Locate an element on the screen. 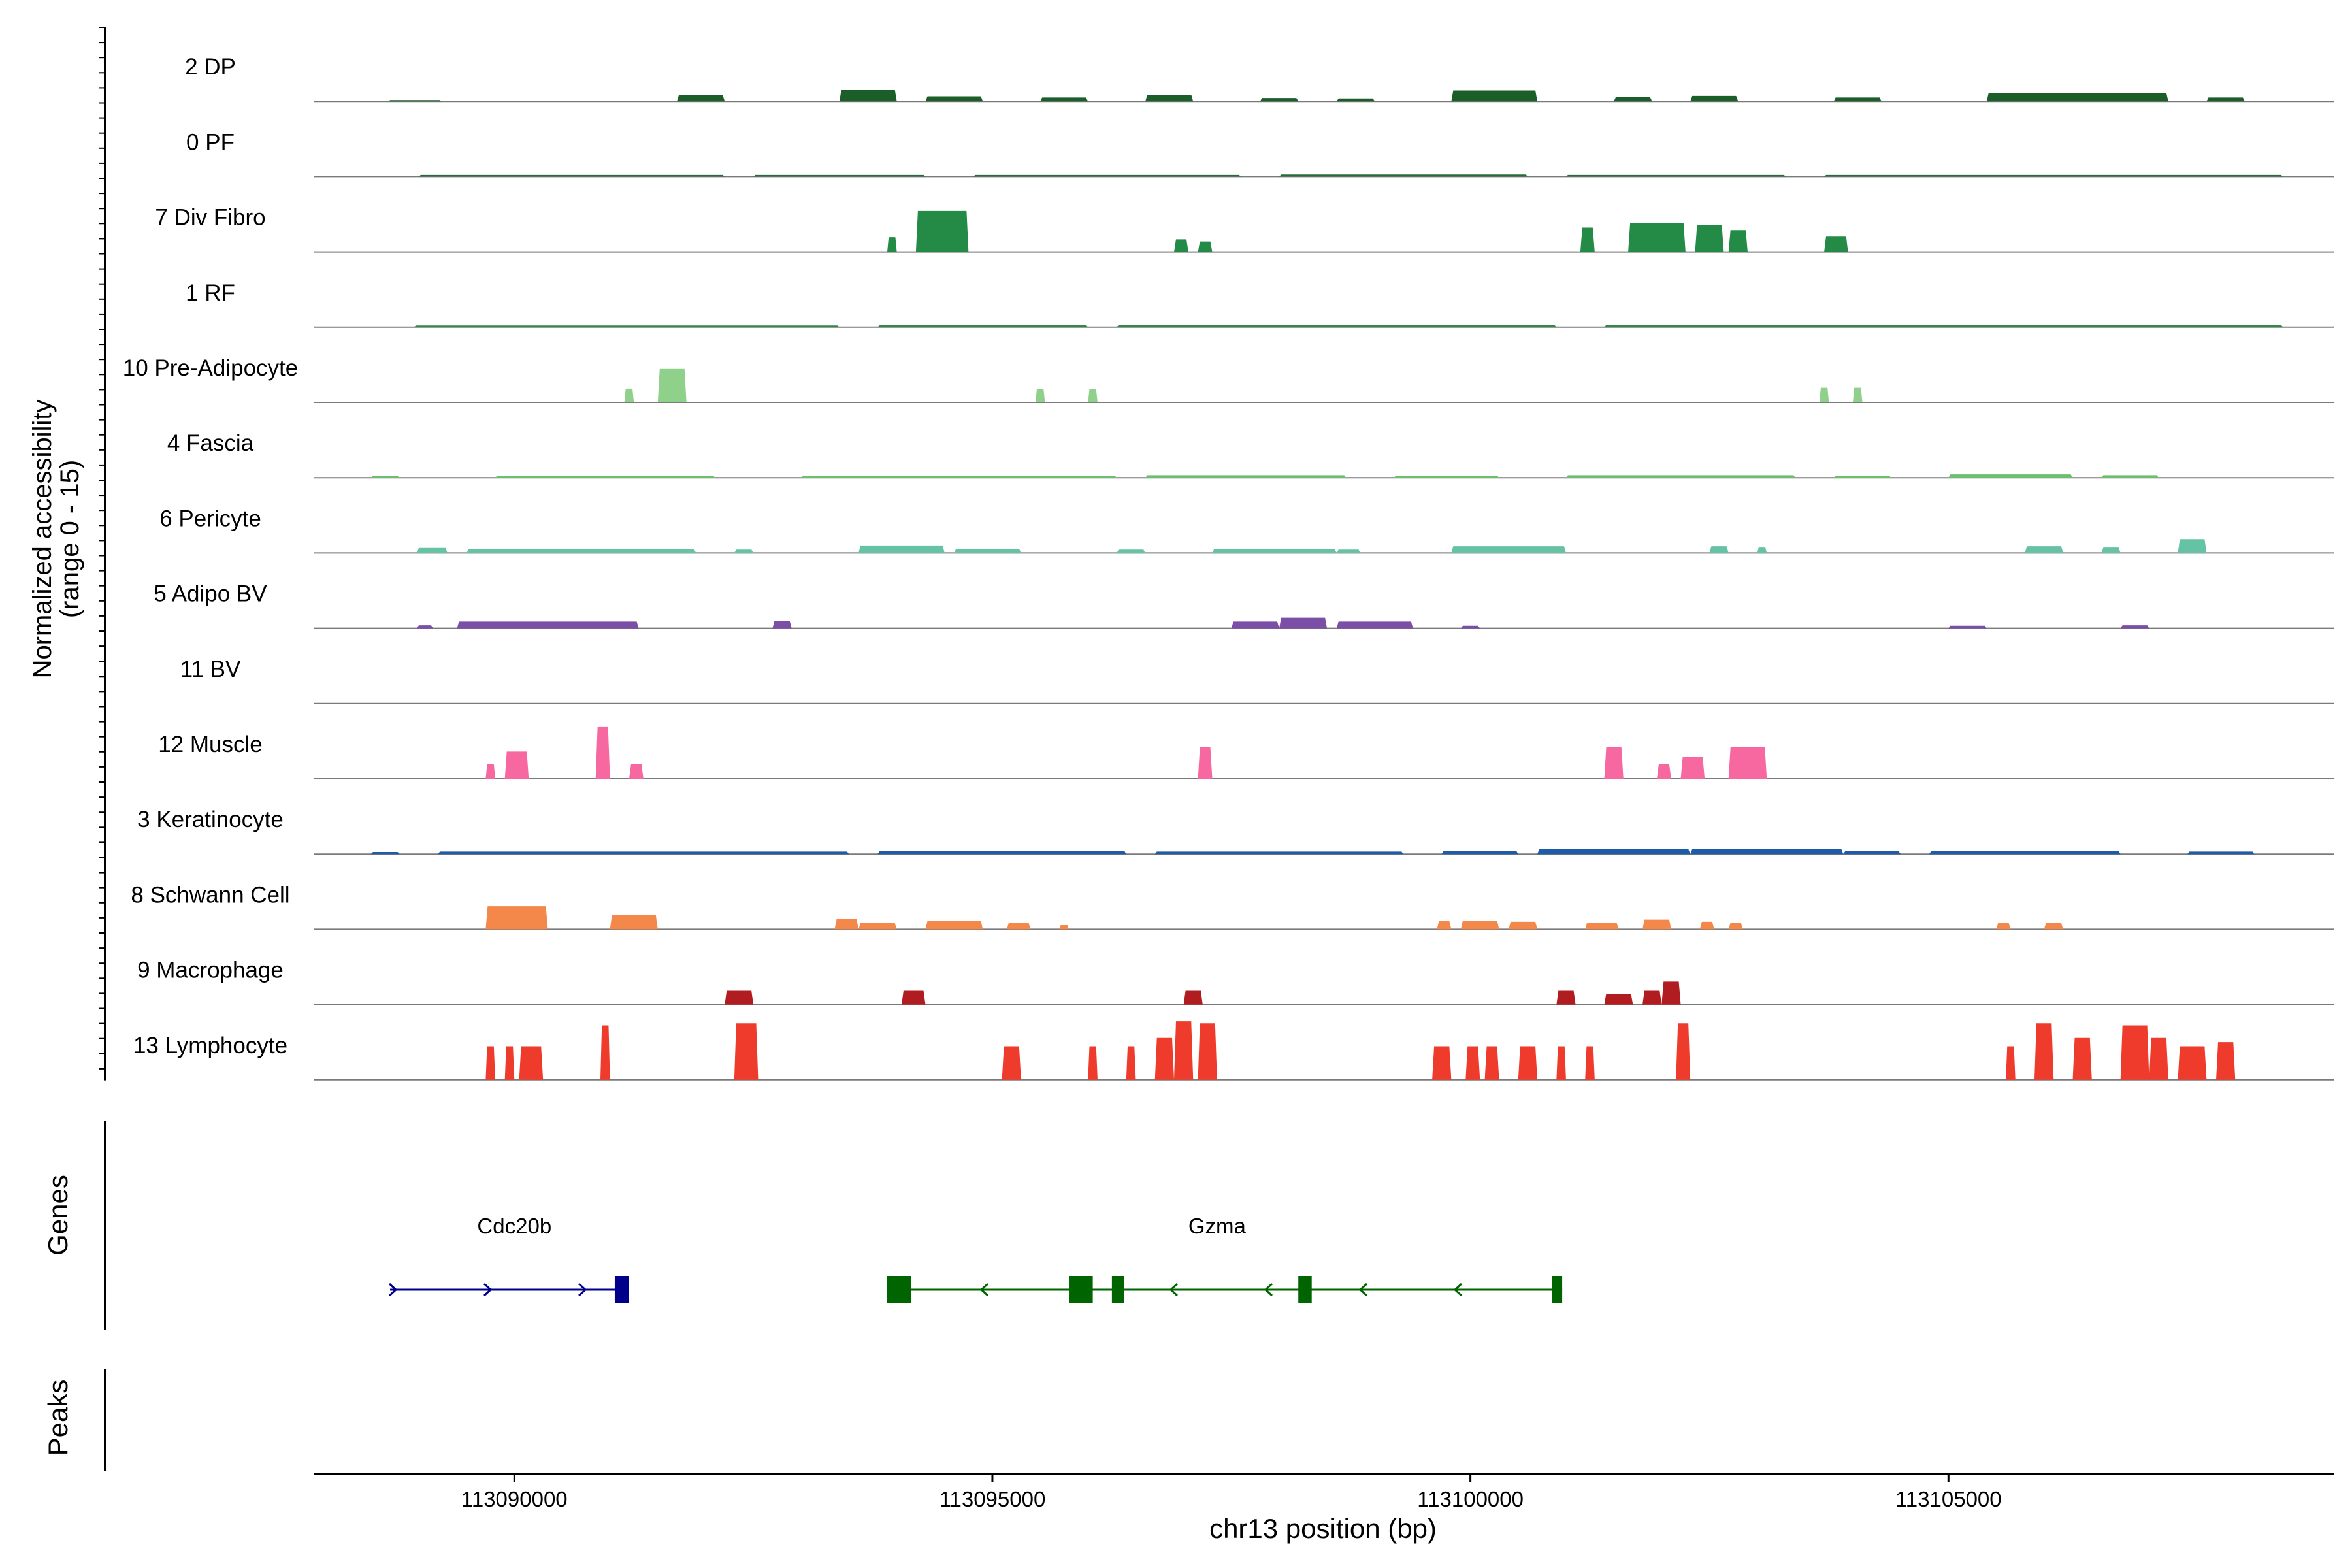  track-label: 4 Fascia is located at coordinates (210, 443).